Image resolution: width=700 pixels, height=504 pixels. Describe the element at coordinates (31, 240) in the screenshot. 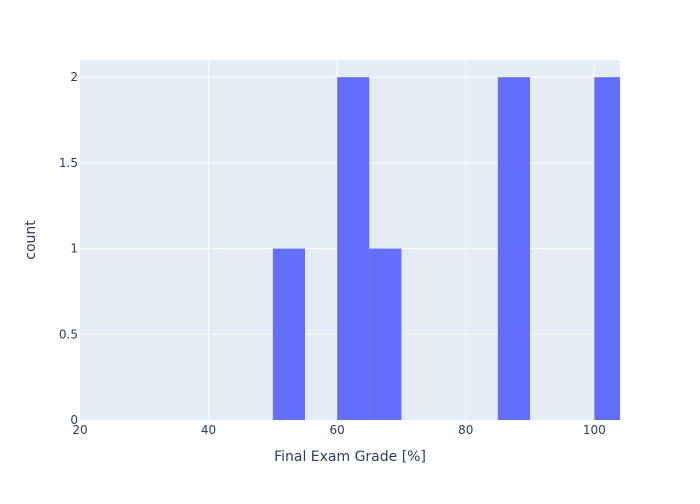

I see `y-axis-title: count` at that location.